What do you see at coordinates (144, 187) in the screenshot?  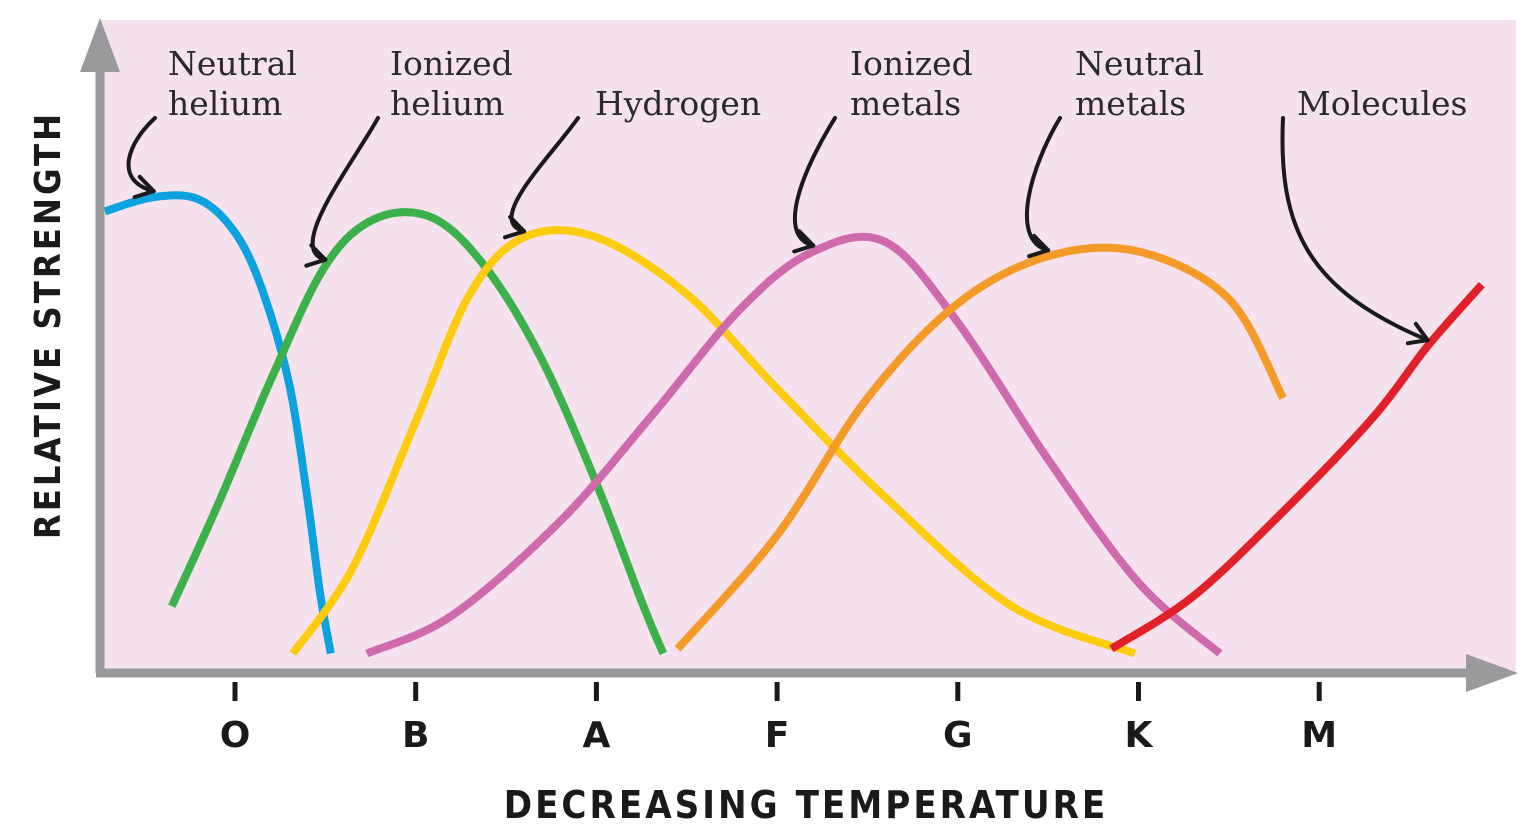 I see `annotation-arrowhead-neutral-helium` at bounding box center [144, 187].